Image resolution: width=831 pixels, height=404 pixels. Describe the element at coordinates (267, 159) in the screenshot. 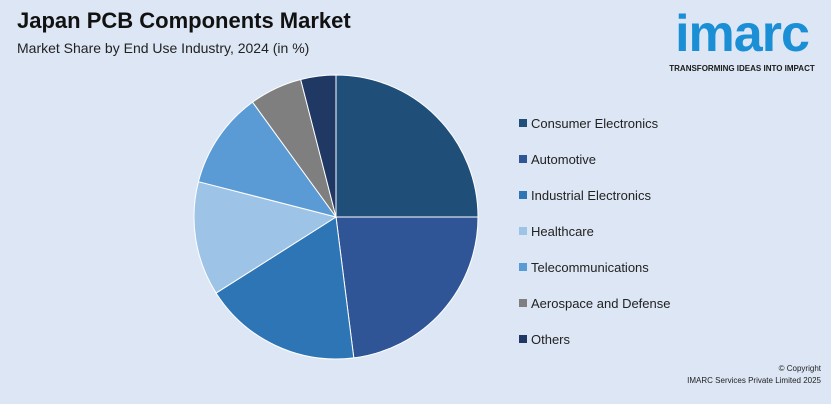

I see `pie-slice-telecommunications` at that location.